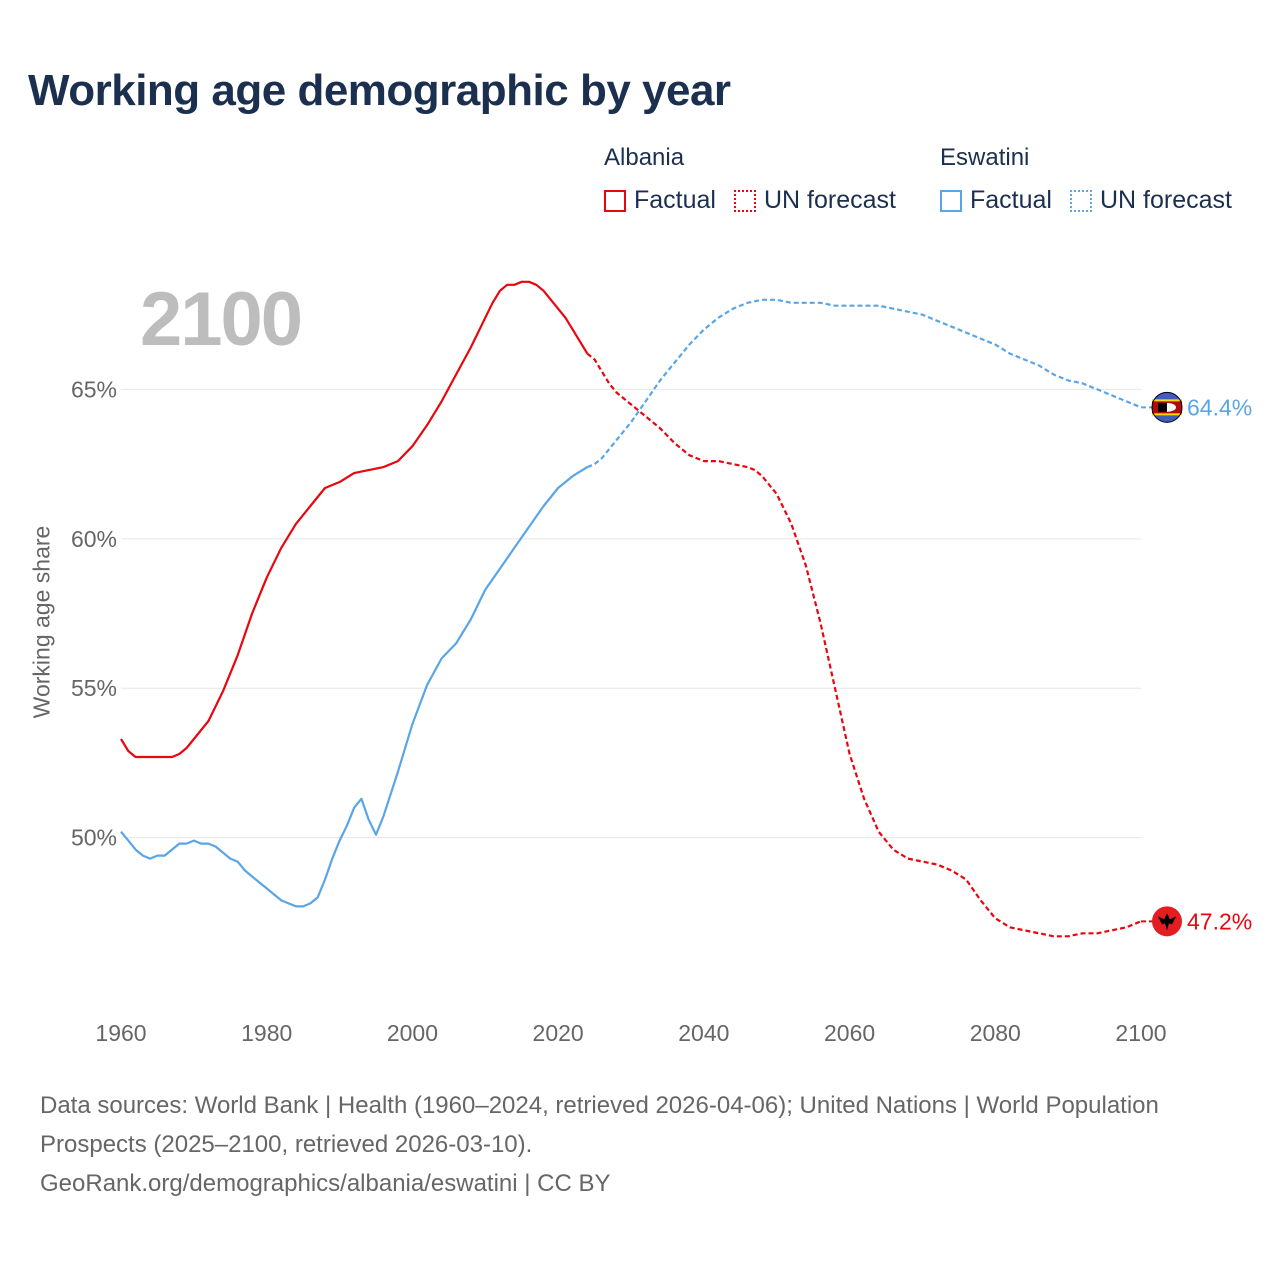 This screenshot has height=1280, width=1280. I want to click on legend-eswatini-forecast: UN forecast, so click(1150, 200).